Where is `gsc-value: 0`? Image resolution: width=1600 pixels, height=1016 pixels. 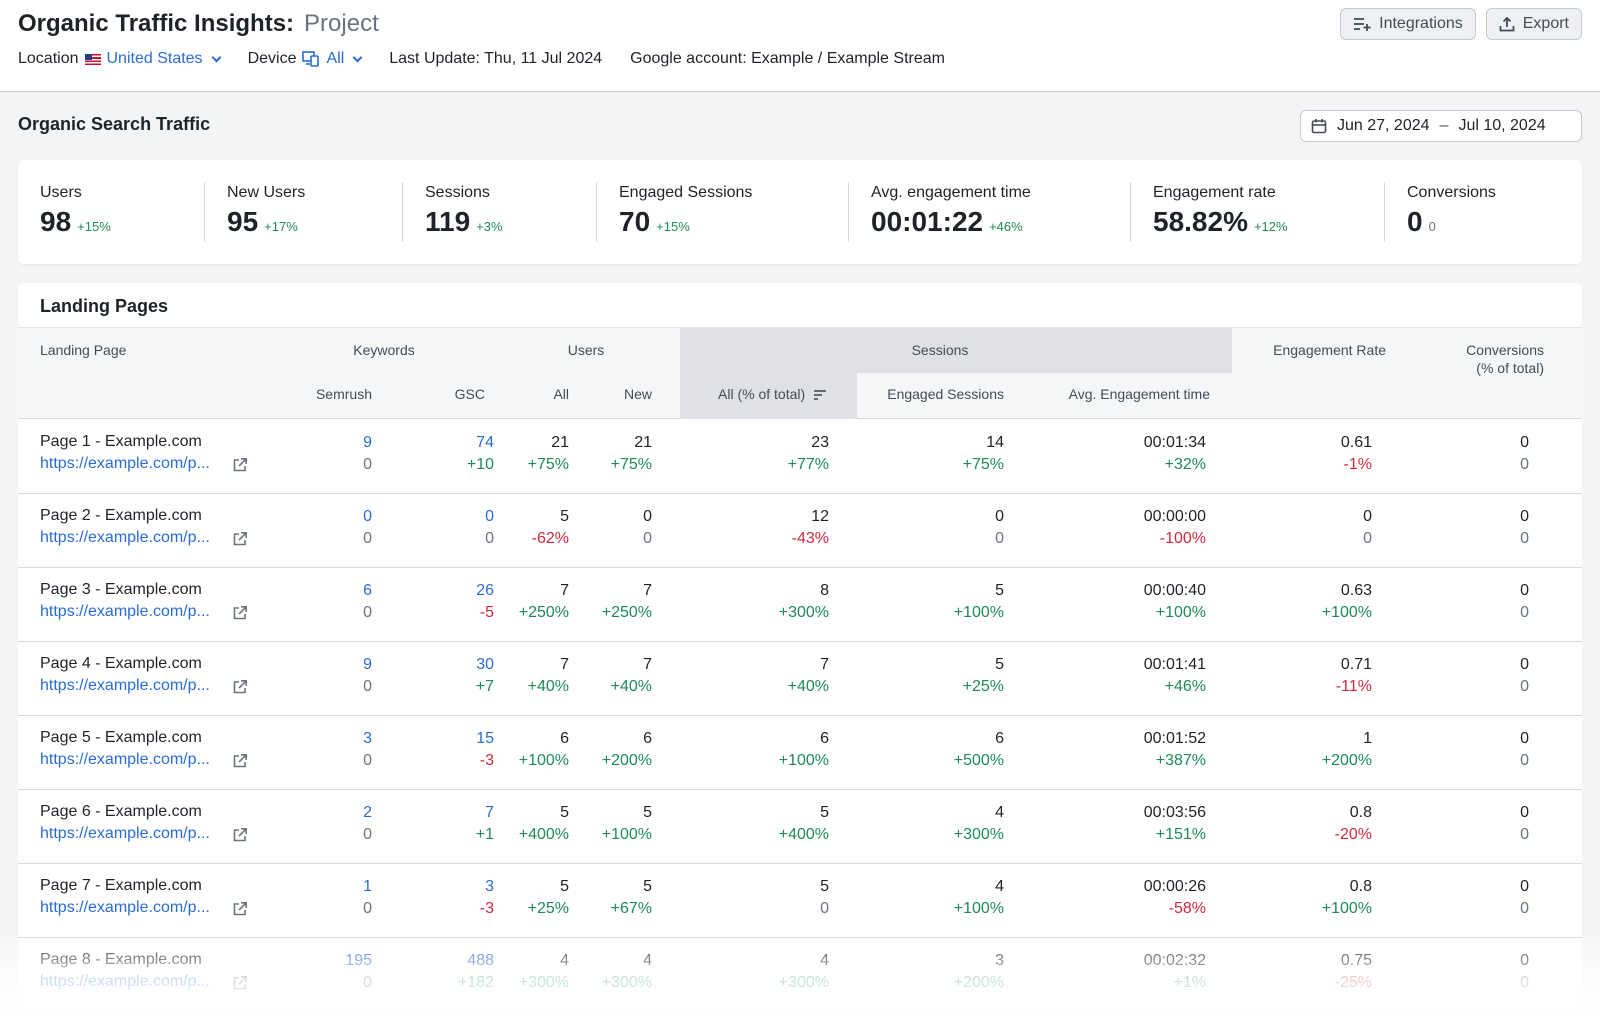 gsc-value: 0 is located at coordinates (489, 516).